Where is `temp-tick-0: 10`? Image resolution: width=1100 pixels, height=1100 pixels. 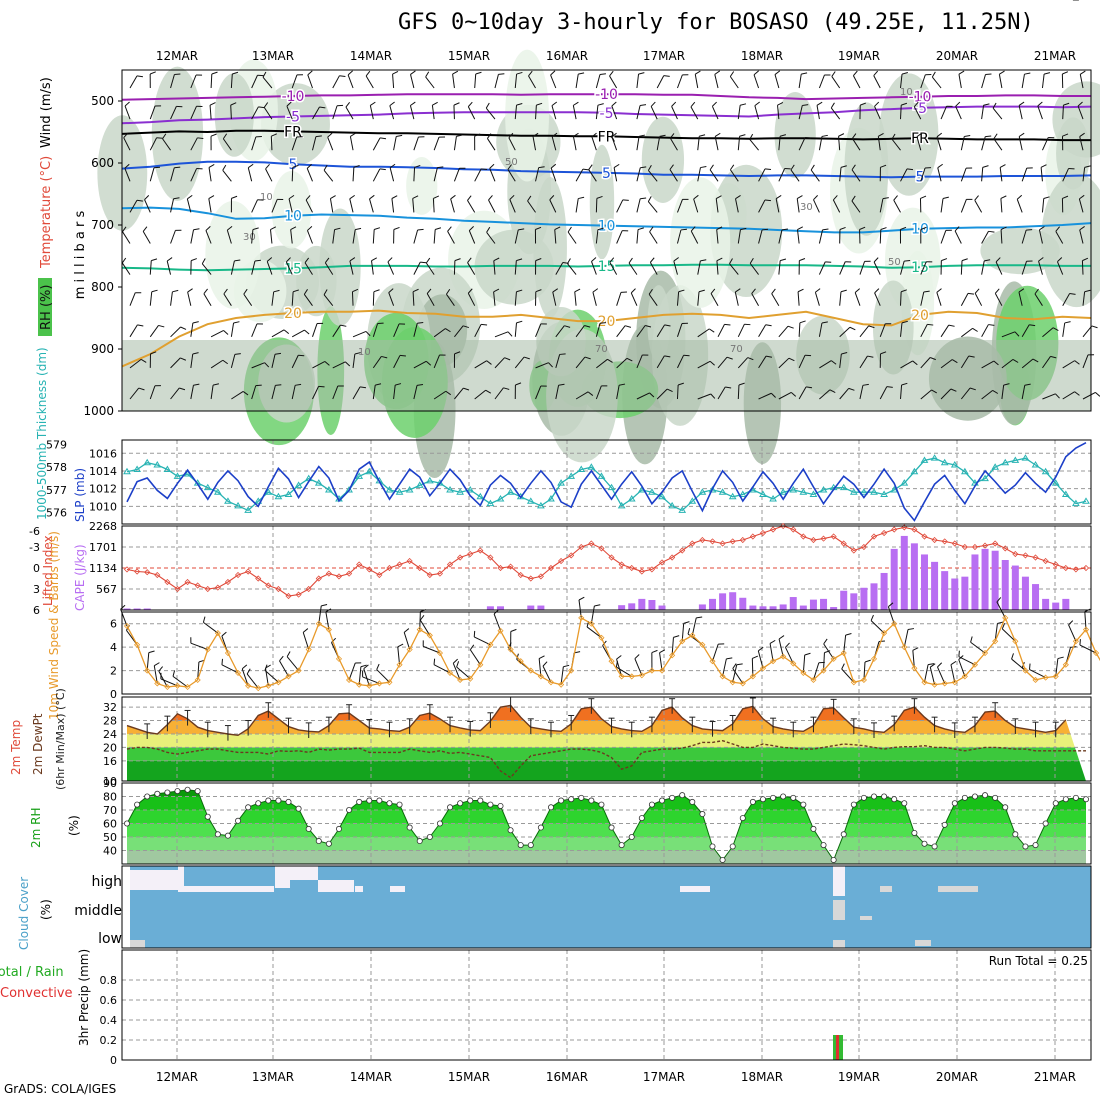 temp-tick-0: 10 is located at coordinates (110, 781).